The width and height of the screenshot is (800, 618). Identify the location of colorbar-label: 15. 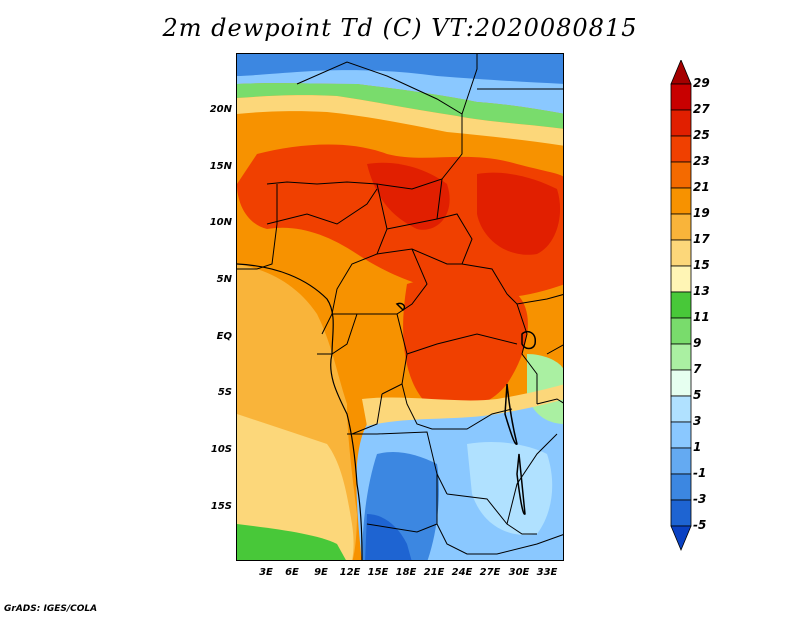
(701, 265).